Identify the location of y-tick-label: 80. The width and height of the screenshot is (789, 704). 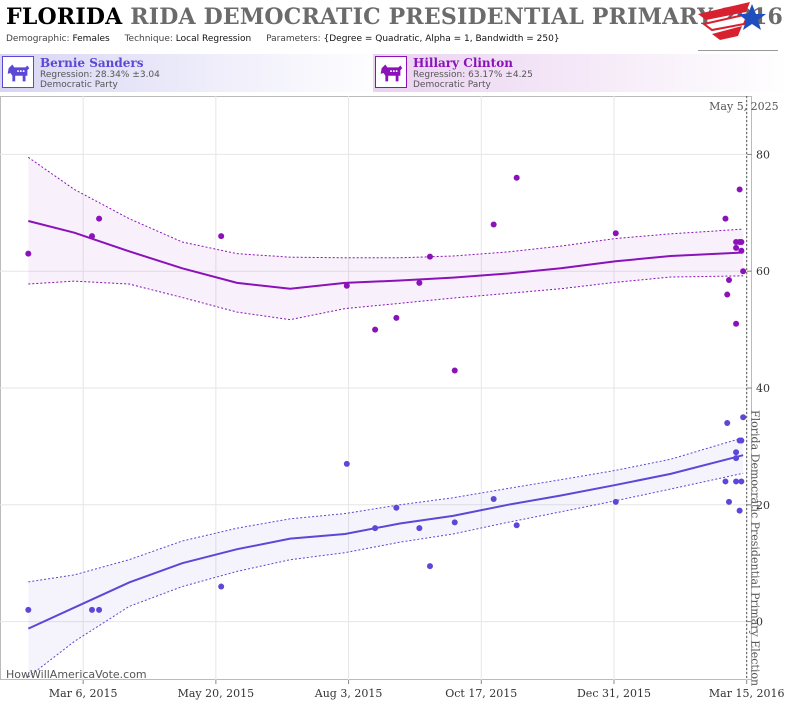
(763, 154).